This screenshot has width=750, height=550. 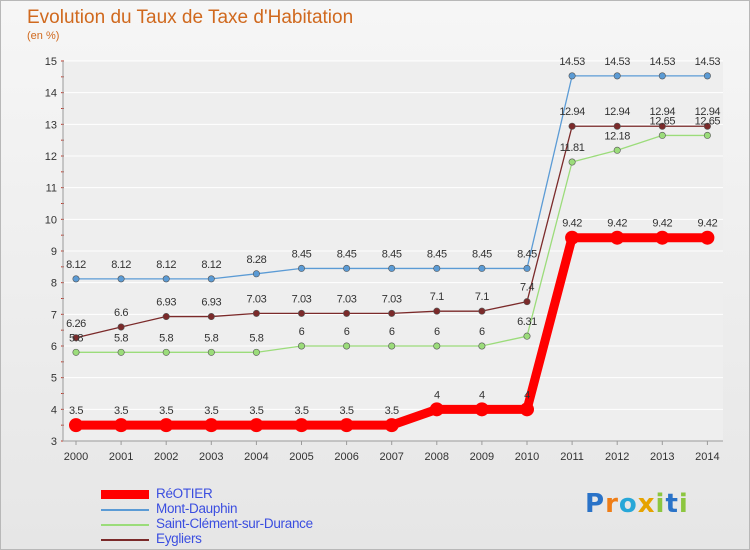 I want to click on y-tick-label: 7, so click(x=54, y=315).